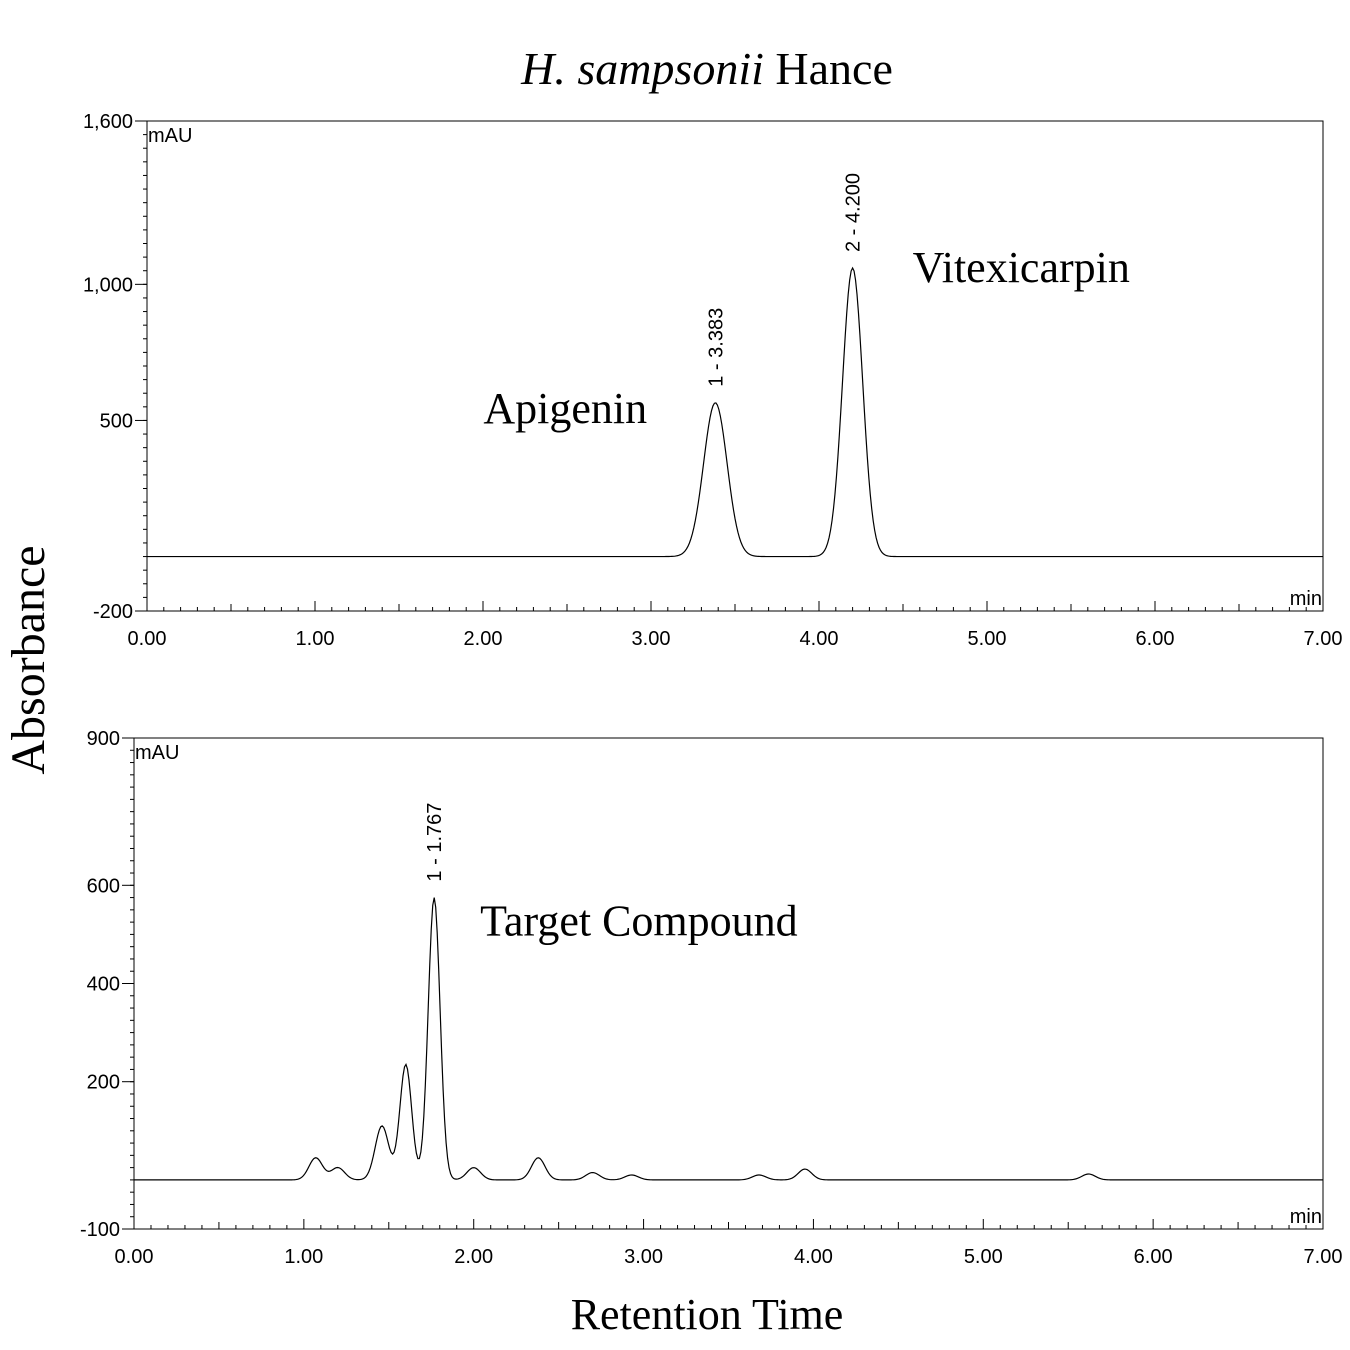 Image resolution: width=1350 pixels, height=1350 pixels. What do you see at coordinates (707, 1314) in the screenshot?
I see `x-axis-title: Retention Time` at bounding box center [707, 1314].